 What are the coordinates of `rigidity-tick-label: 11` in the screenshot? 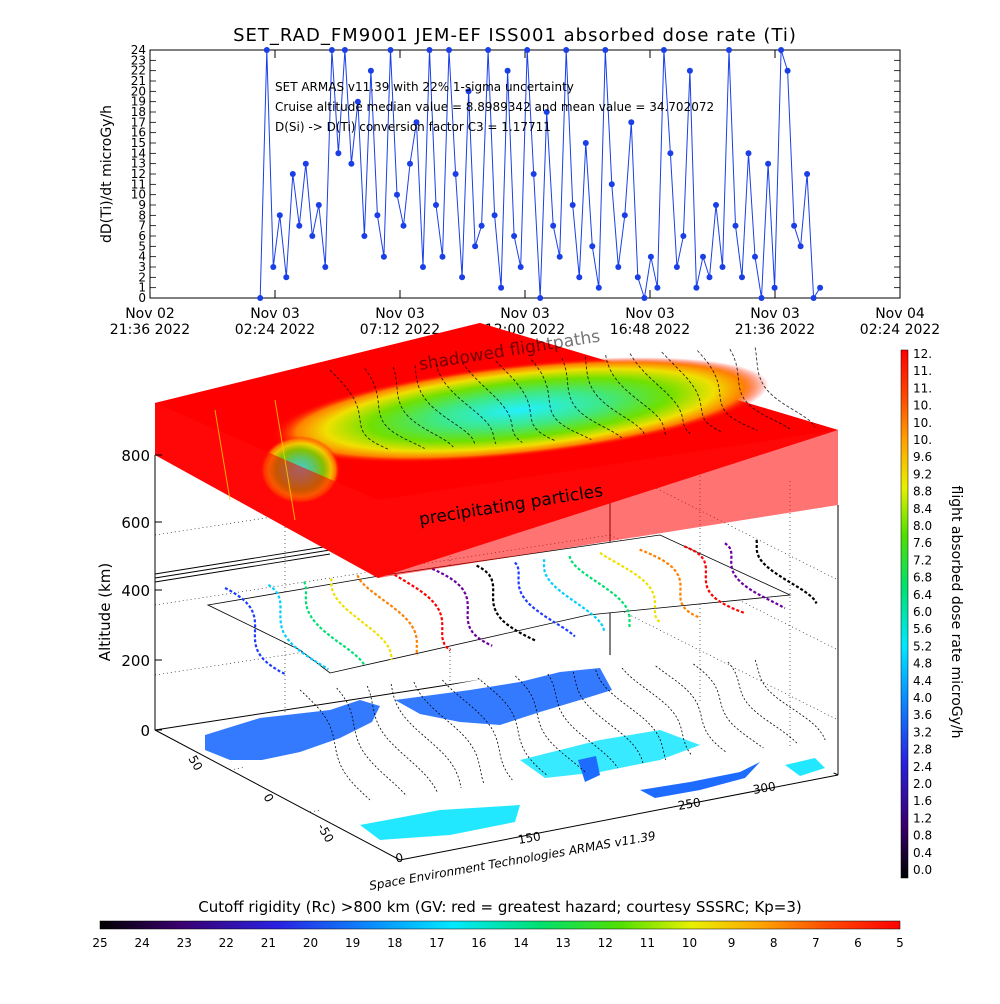 It's located at (647, 943).